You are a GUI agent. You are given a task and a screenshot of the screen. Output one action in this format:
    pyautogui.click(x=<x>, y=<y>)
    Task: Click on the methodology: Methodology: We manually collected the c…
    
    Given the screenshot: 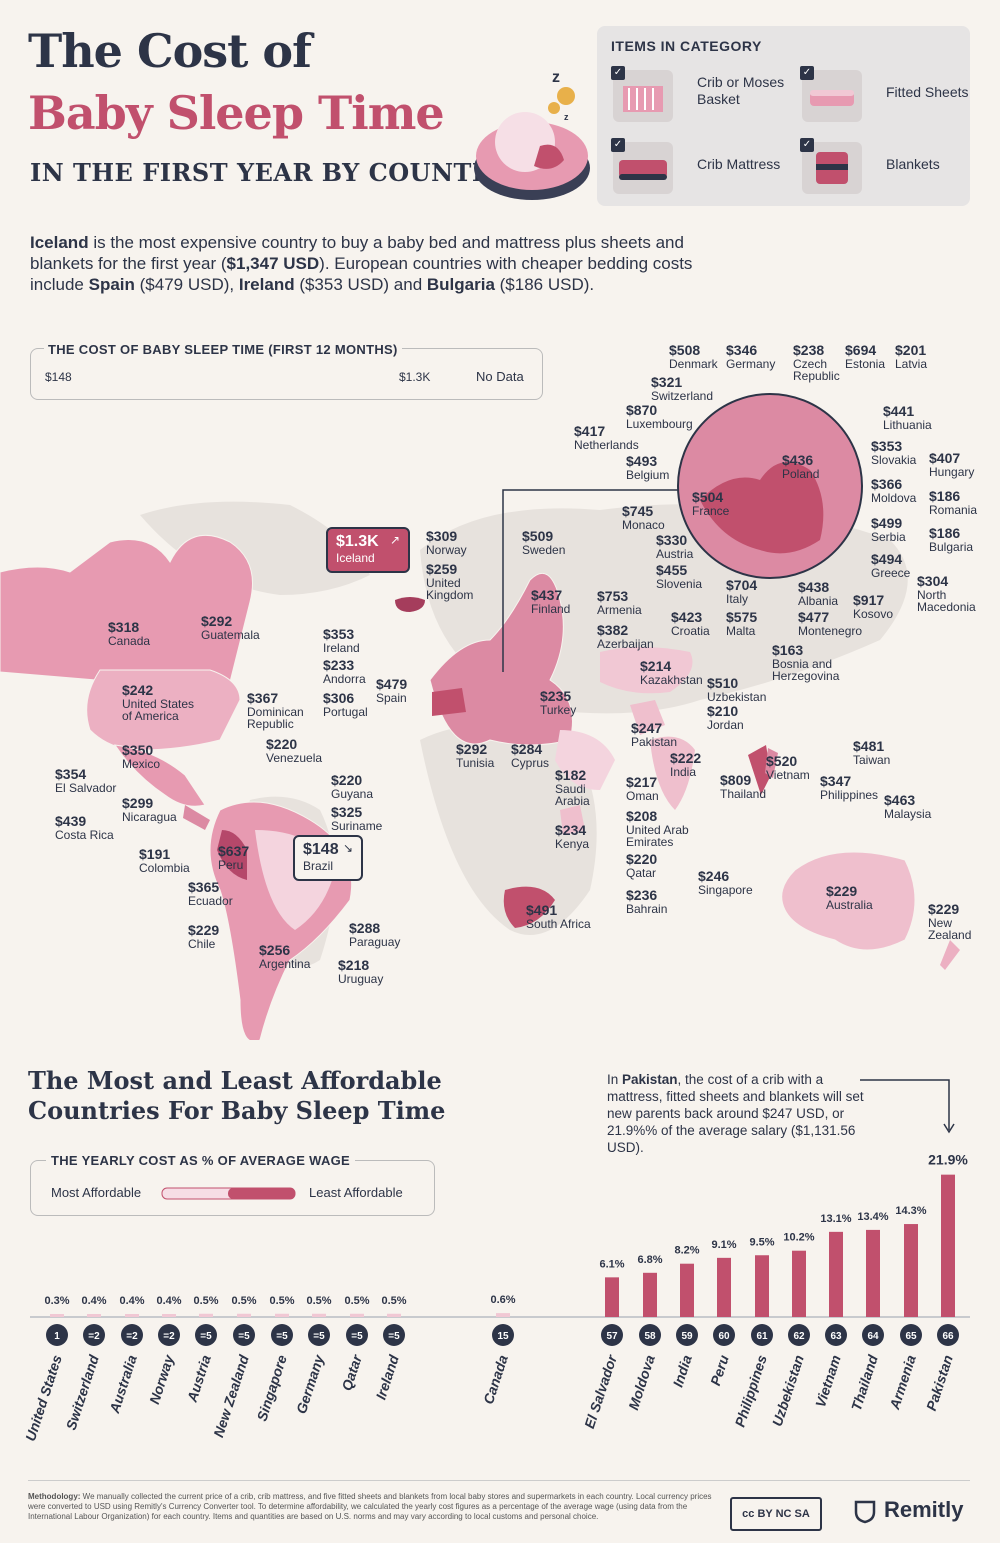 What is the action you would take?
    pyautogui.click(x=373, y=1507)
    